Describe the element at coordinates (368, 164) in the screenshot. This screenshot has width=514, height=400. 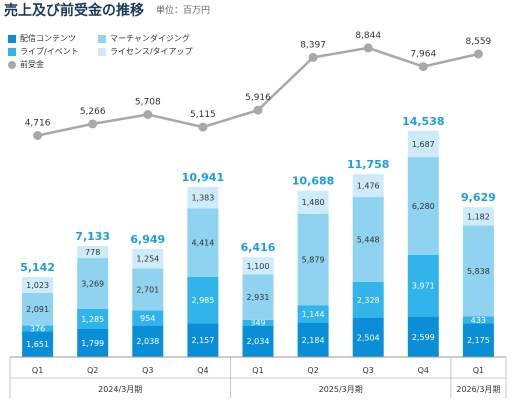
I see `total-label-6: 11,758` at that location.